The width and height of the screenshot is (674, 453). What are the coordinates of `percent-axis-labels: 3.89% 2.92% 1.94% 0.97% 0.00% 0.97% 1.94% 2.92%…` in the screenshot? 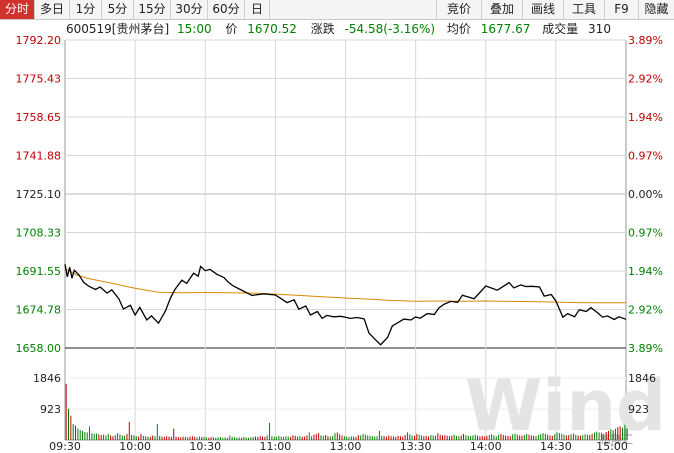 It's located at (645, 194).